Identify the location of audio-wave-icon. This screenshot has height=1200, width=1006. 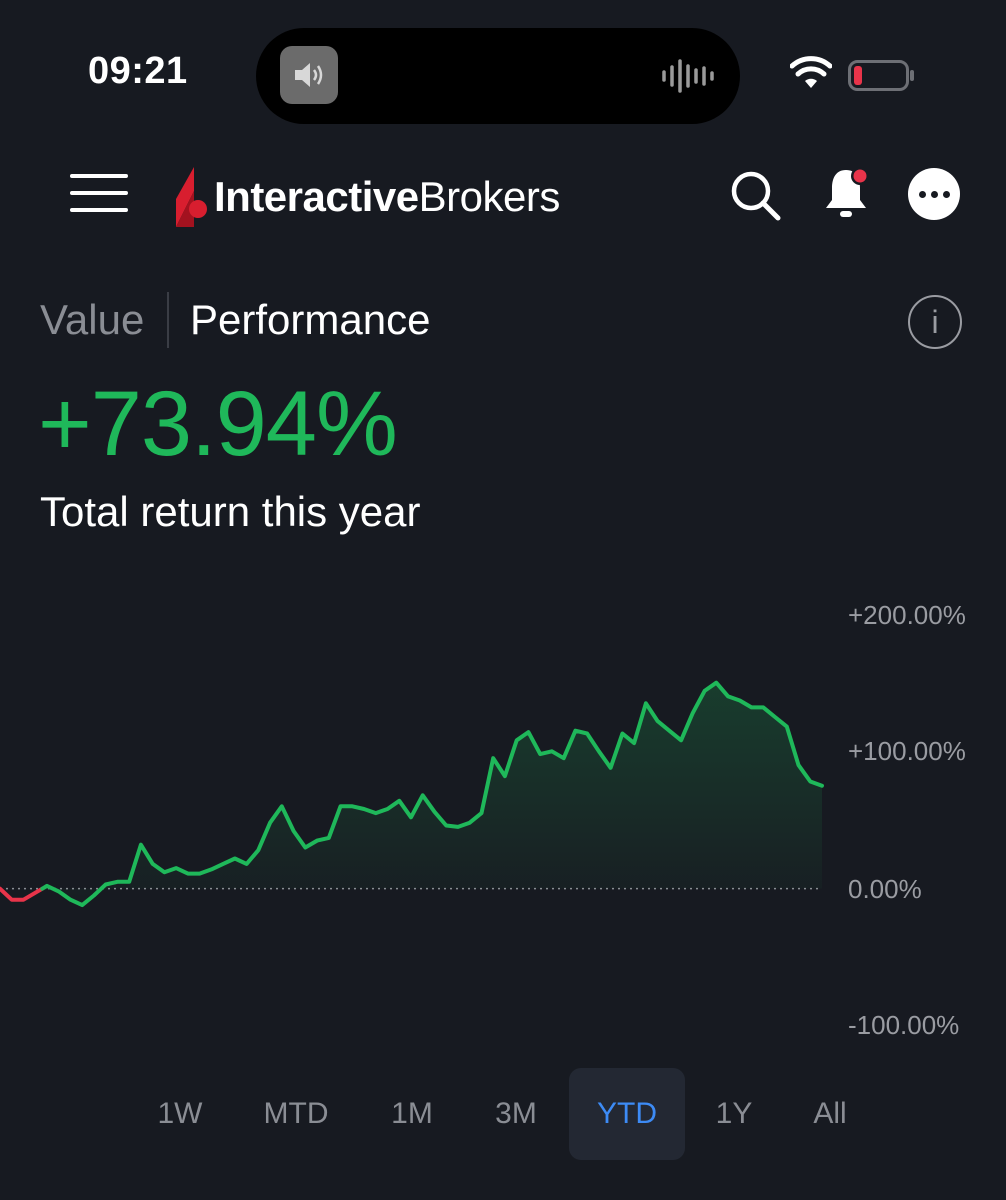
(688, 76).